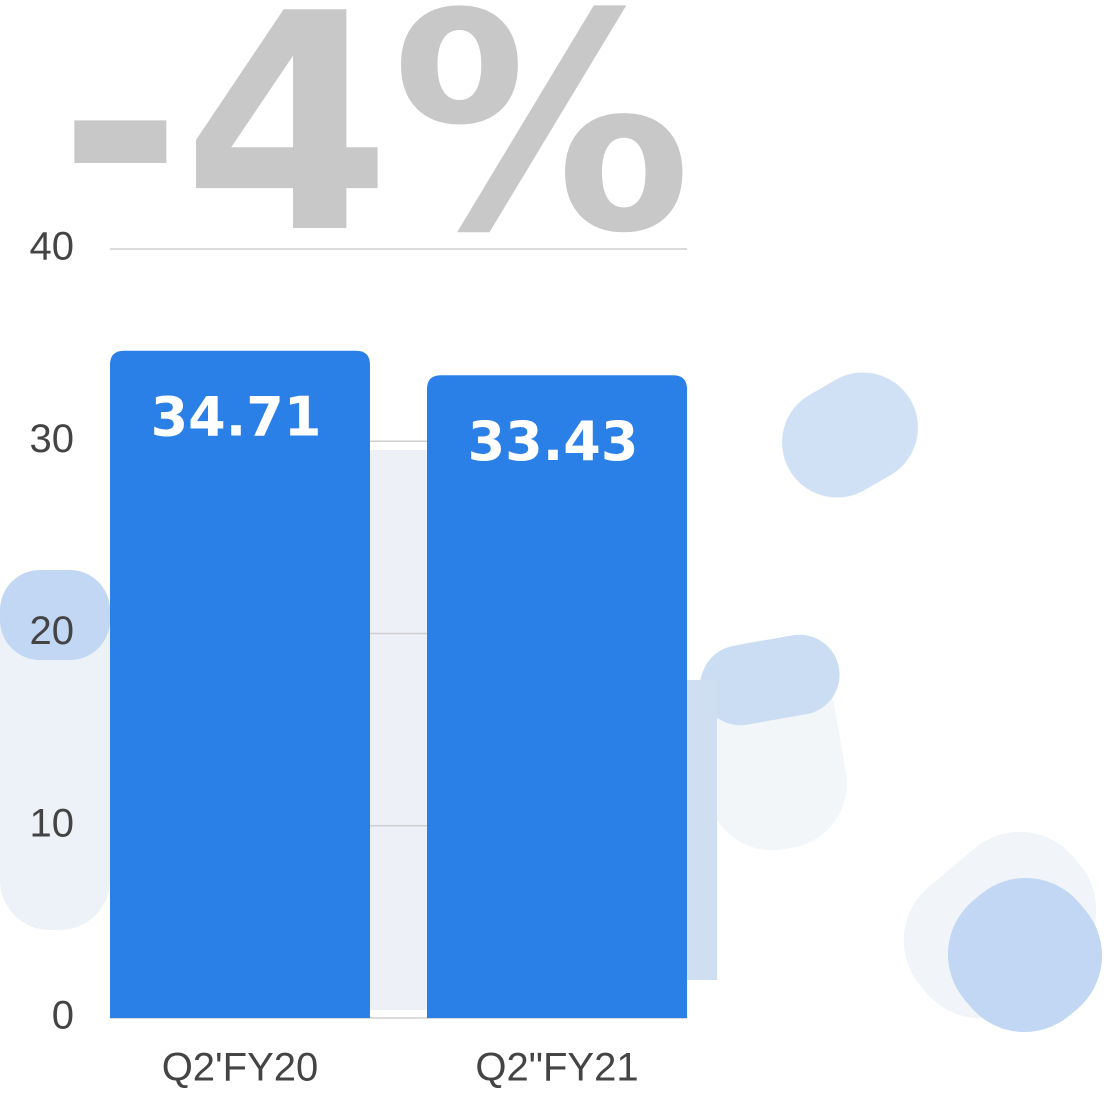 The width and height of the screenshot is (1115, 1096). Describe the element at coordinates (52, 823) in the screenshot. I see `y-tick-label: 10` at that location.